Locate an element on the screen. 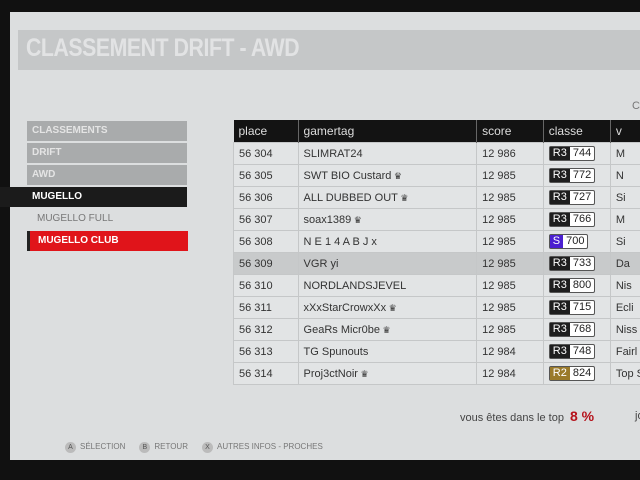 The width and height of the screenshot is (640, 480). class-cell: R3 800 is located at coordinates (576, 285).